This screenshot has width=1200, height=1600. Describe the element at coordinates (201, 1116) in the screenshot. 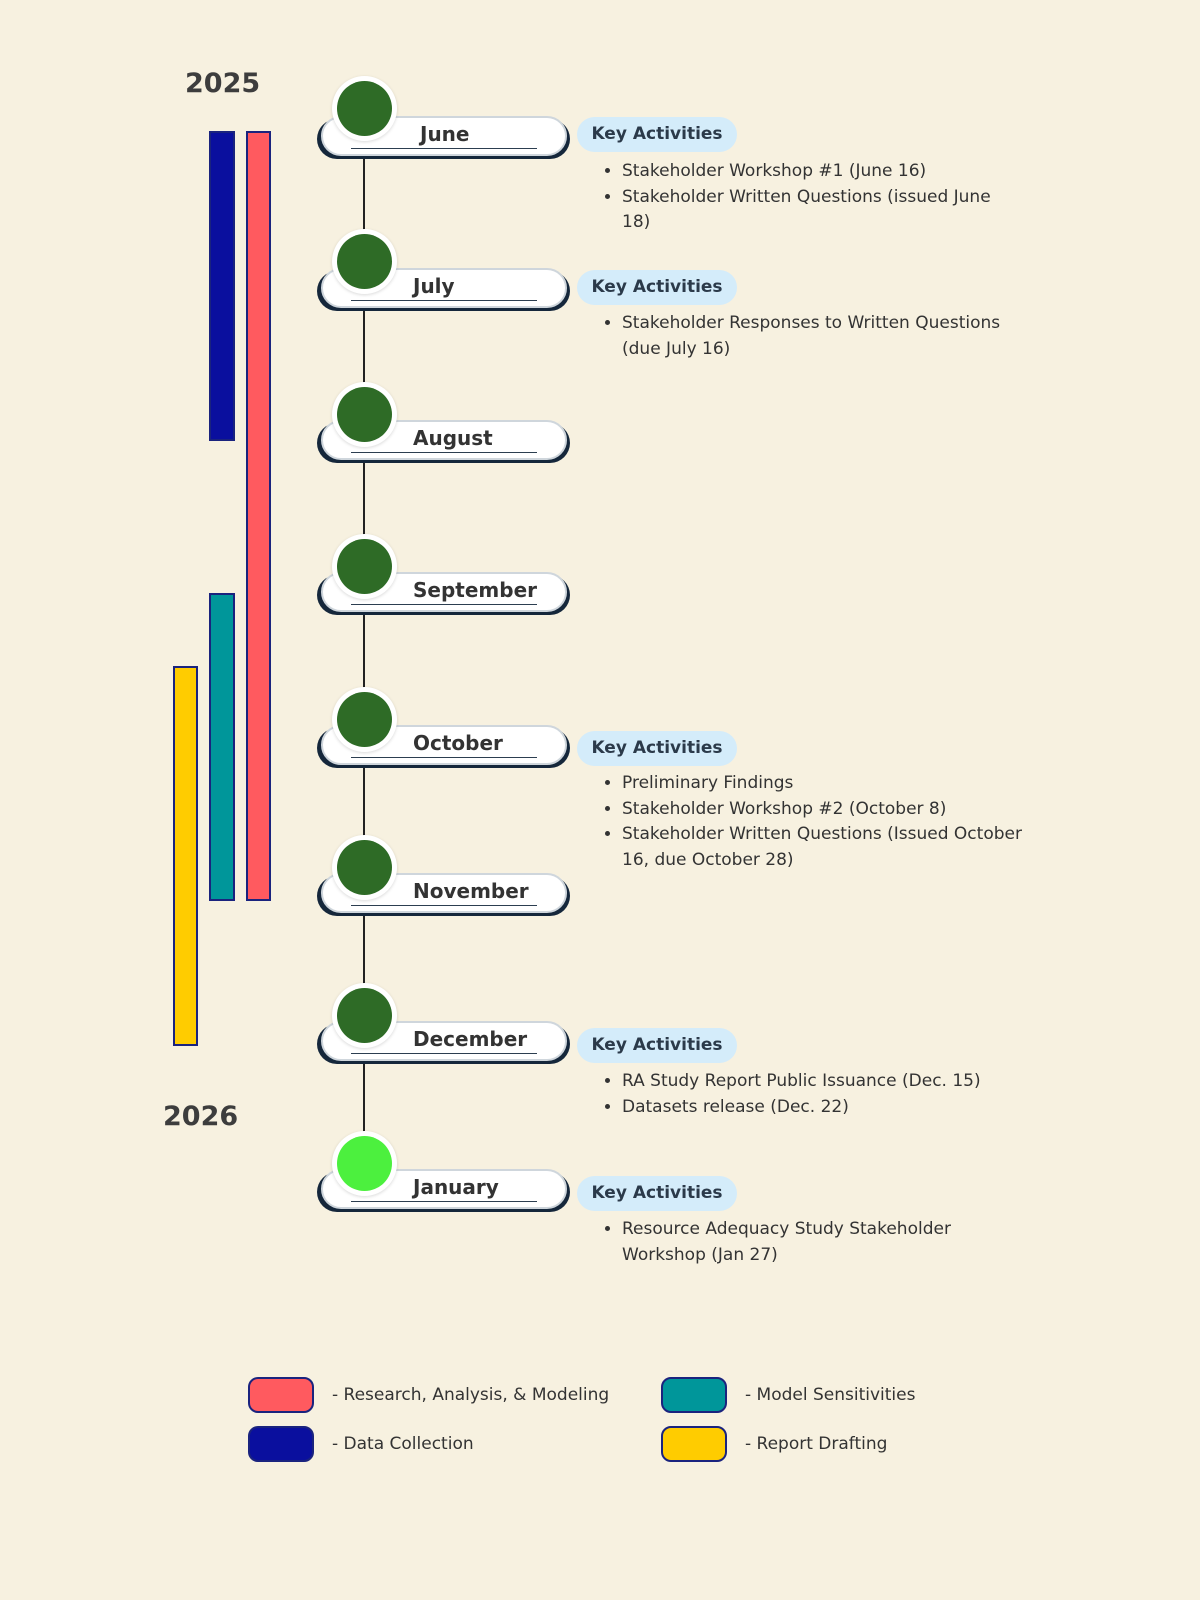

I see `year-2026-label: 2026` at that location.